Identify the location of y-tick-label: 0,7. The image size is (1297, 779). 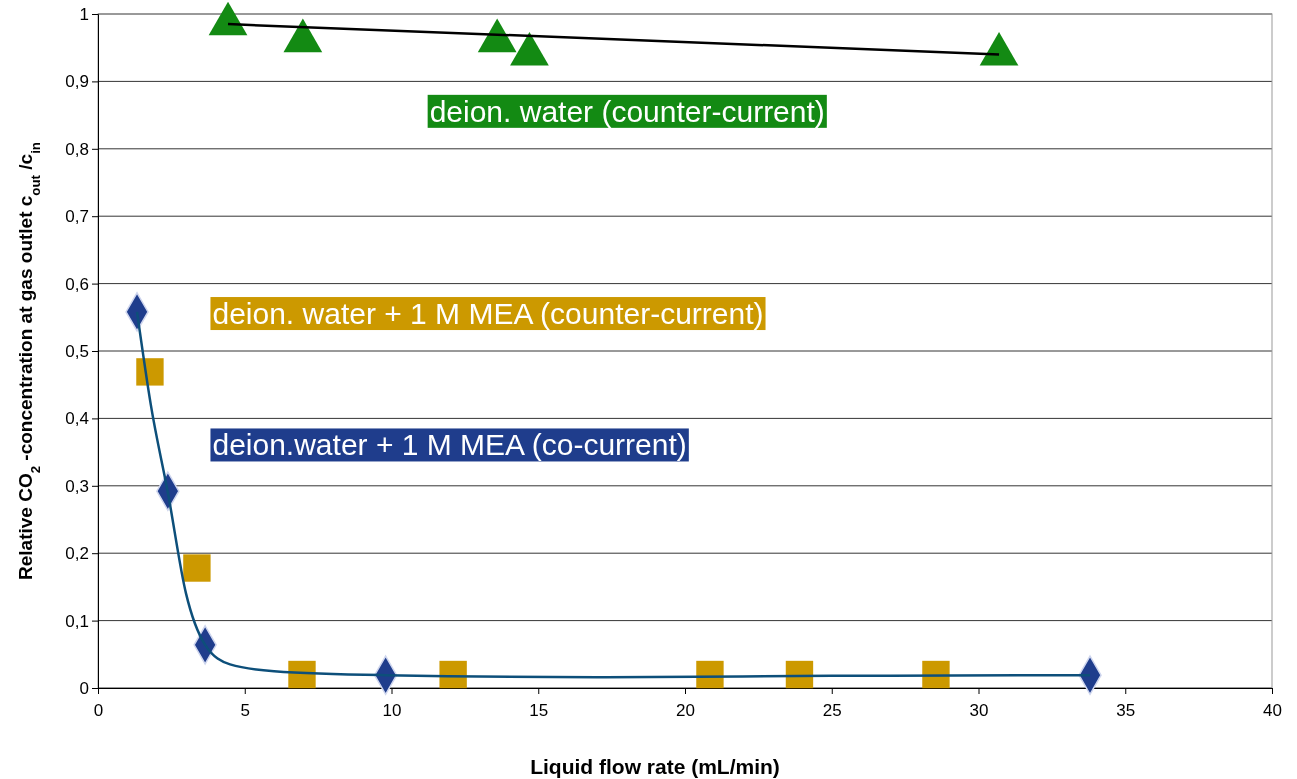
(77, 217).